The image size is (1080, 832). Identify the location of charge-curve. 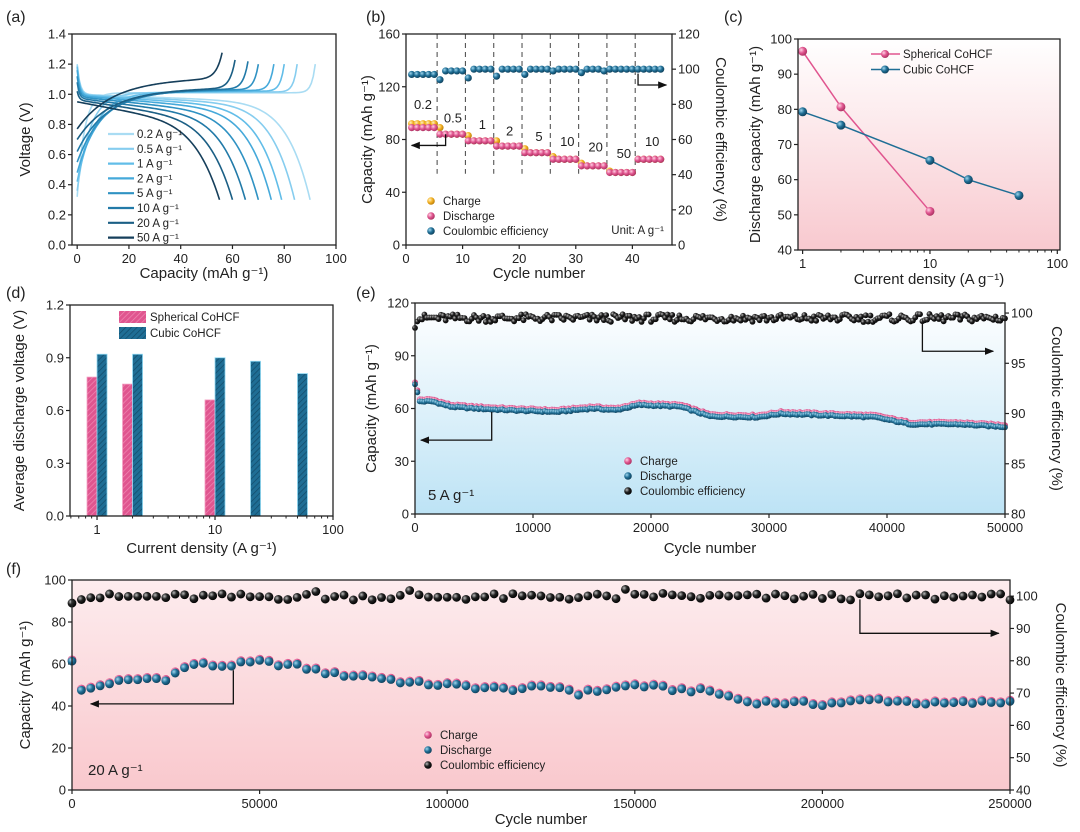
(156, 99).